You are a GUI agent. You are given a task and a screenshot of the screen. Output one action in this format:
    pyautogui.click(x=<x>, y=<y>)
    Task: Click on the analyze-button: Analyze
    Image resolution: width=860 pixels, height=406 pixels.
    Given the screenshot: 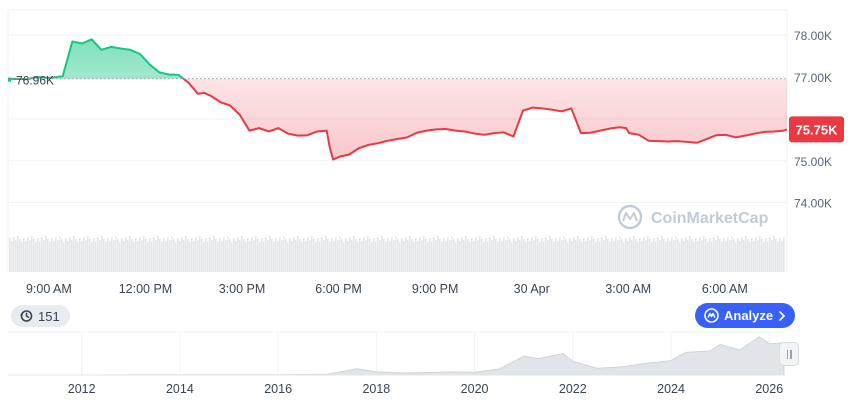 What is the action you would take?
    pyautogui.click(x=745, y=315)
    